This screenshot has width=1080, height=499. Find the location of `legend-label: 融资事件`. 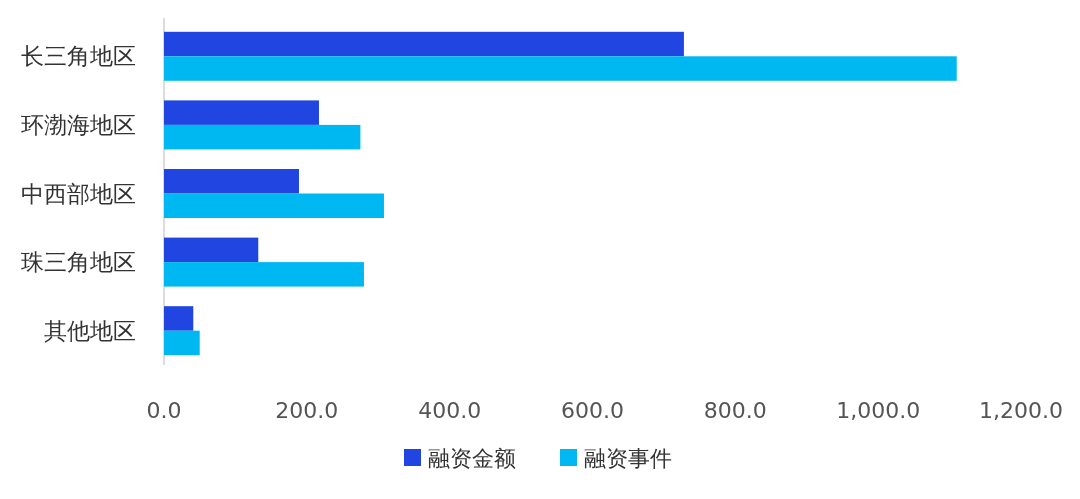

legend-label: 融资事件 is located at coordinates (628, 458).